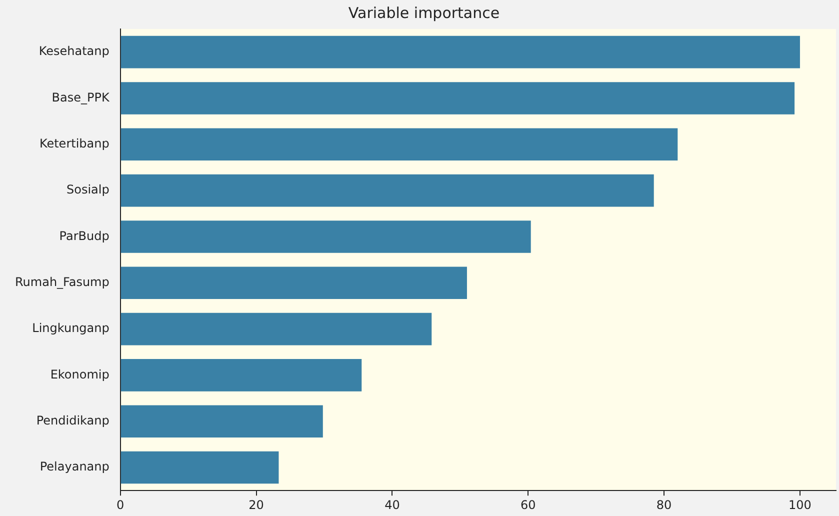 Image resolution: width=839 pixels, height=516 pixels. What do you see at coordinates (74, 51) in the screenshot?
I see `y-tick-label: Kesehatanp` at bounding box center [74, 51].